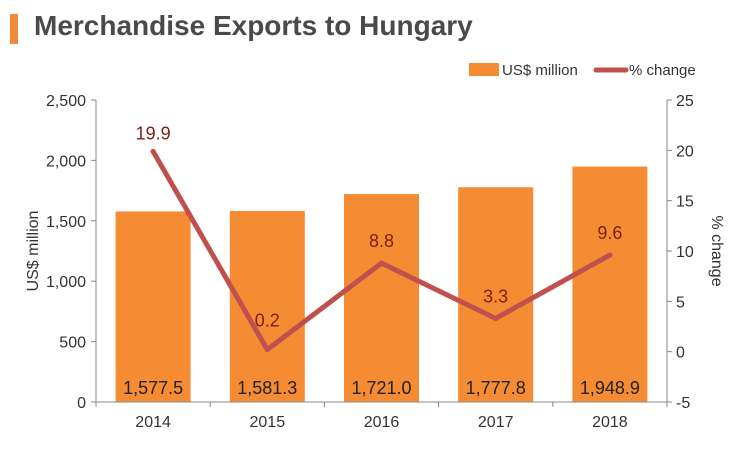  What do you see at coordinates (14, 29) in the screenshot?
I see `title-accent-bar` at bounding box center [14, 29].